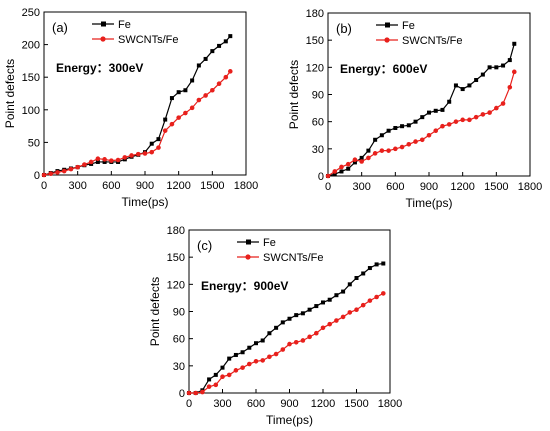  I want to click on energy-annotation: Energy：900eV, so click(244, 286).